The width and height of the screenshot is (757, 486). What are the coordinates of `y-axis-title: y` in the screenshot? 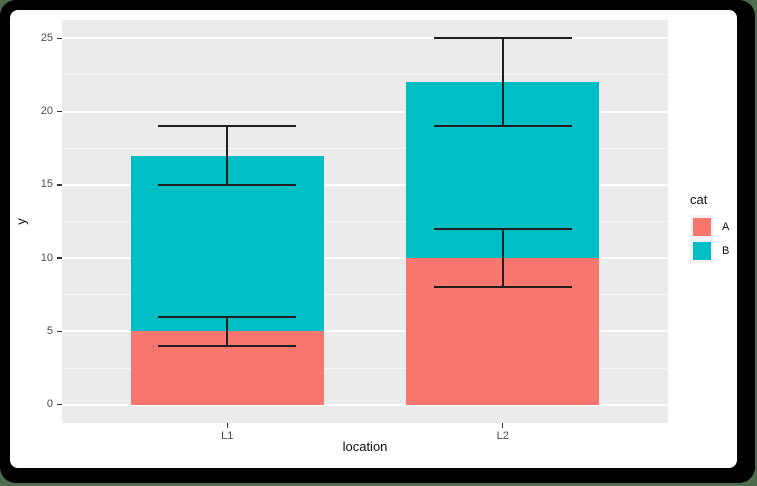 It's located at (21, 221).